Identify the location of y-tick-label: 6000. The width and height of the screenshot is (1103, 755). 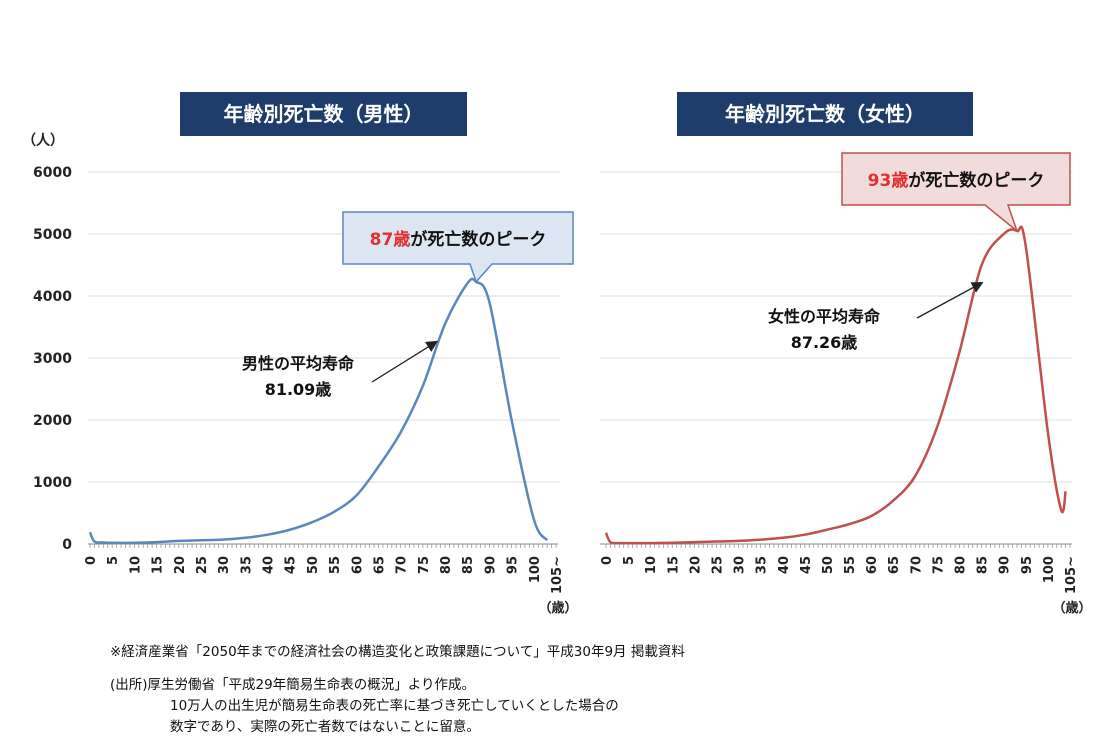
(52, 173).